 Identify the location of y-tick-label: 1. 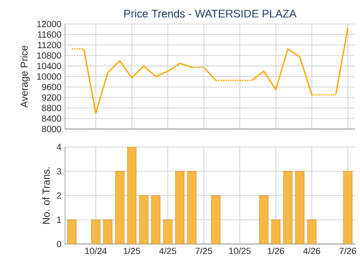
(59, 219).